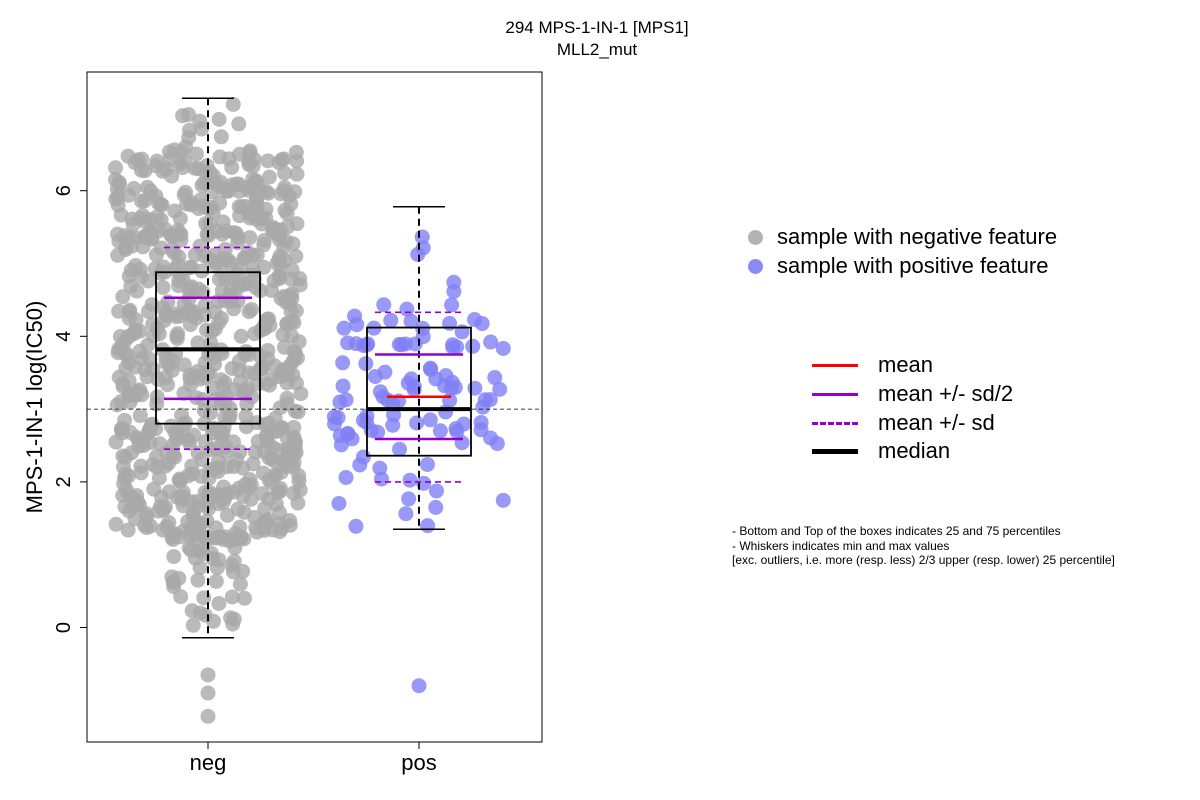 The width and height of the screenshot is (1200, 800). I want to click on y-tick-label: 4, so click(64, 336).